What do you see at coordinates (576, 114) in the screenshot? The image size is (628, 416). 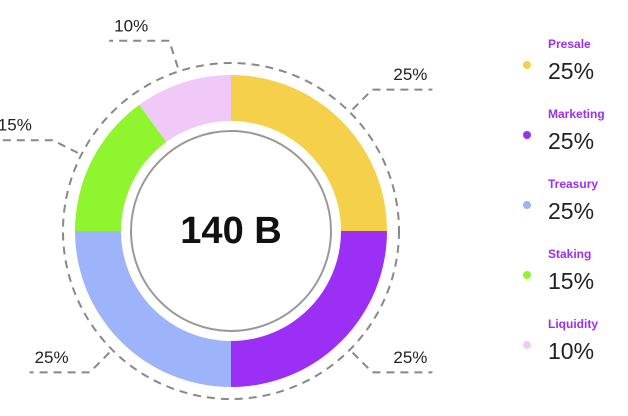 I see `legend-name: Marketing` at bounding box center [576, 114].